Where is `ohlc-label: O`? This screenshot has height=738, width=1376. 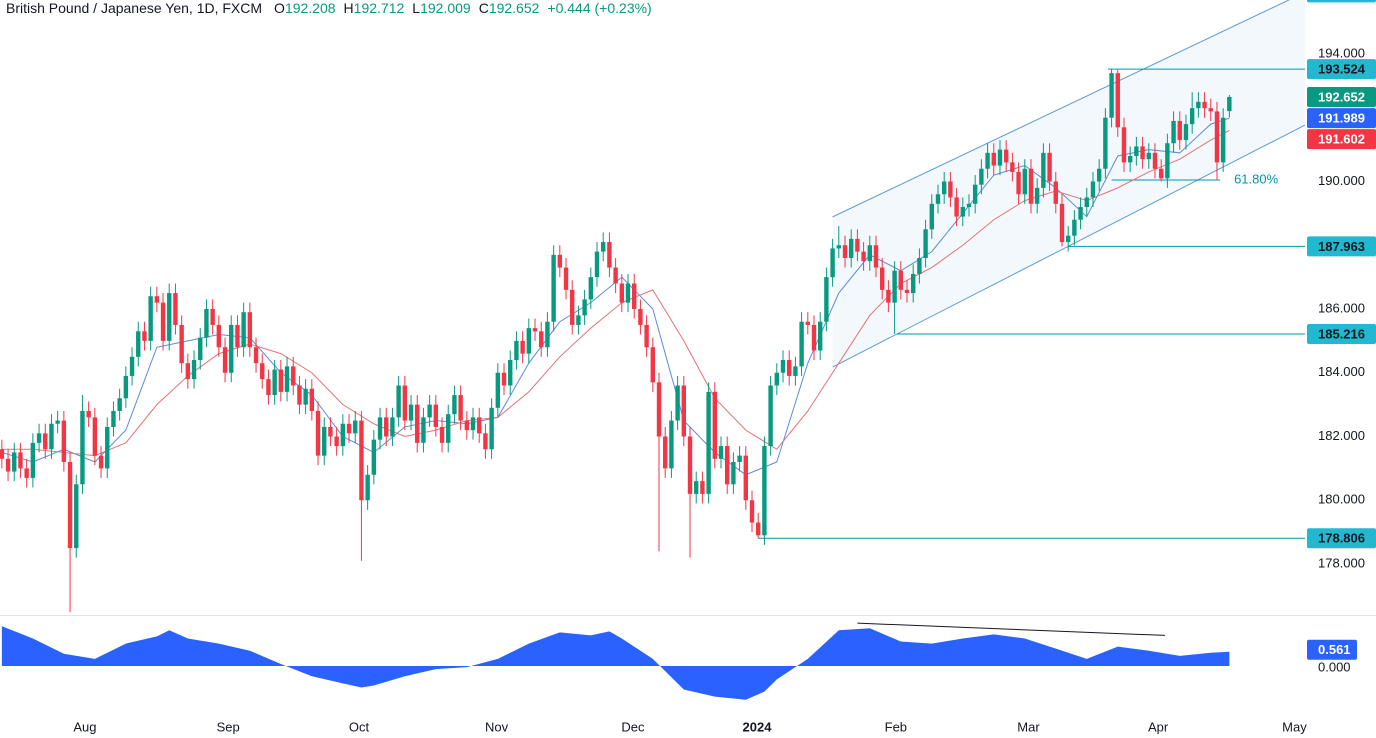 ohlc-label: O is located at coordinates (279, 8).